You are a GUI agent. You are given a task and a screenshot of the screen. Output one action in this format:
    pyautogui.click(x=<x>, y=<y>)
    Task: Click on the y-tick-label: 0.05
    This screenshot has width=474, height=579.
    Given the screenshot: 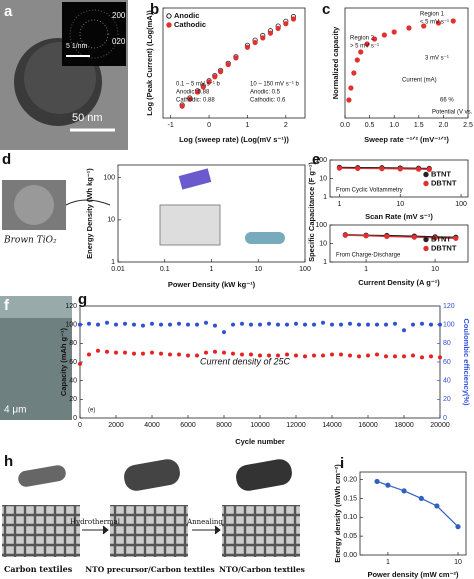 What is the action you would take?
    pyautogui.click(x=350, y=536)
    